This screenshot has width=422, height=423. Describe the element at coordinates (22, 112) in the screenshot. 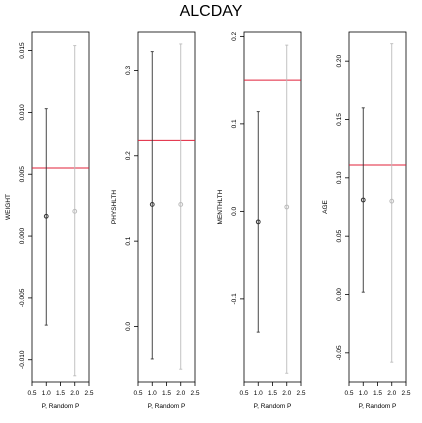

I see `y-tick-label: 0.010` at that location.